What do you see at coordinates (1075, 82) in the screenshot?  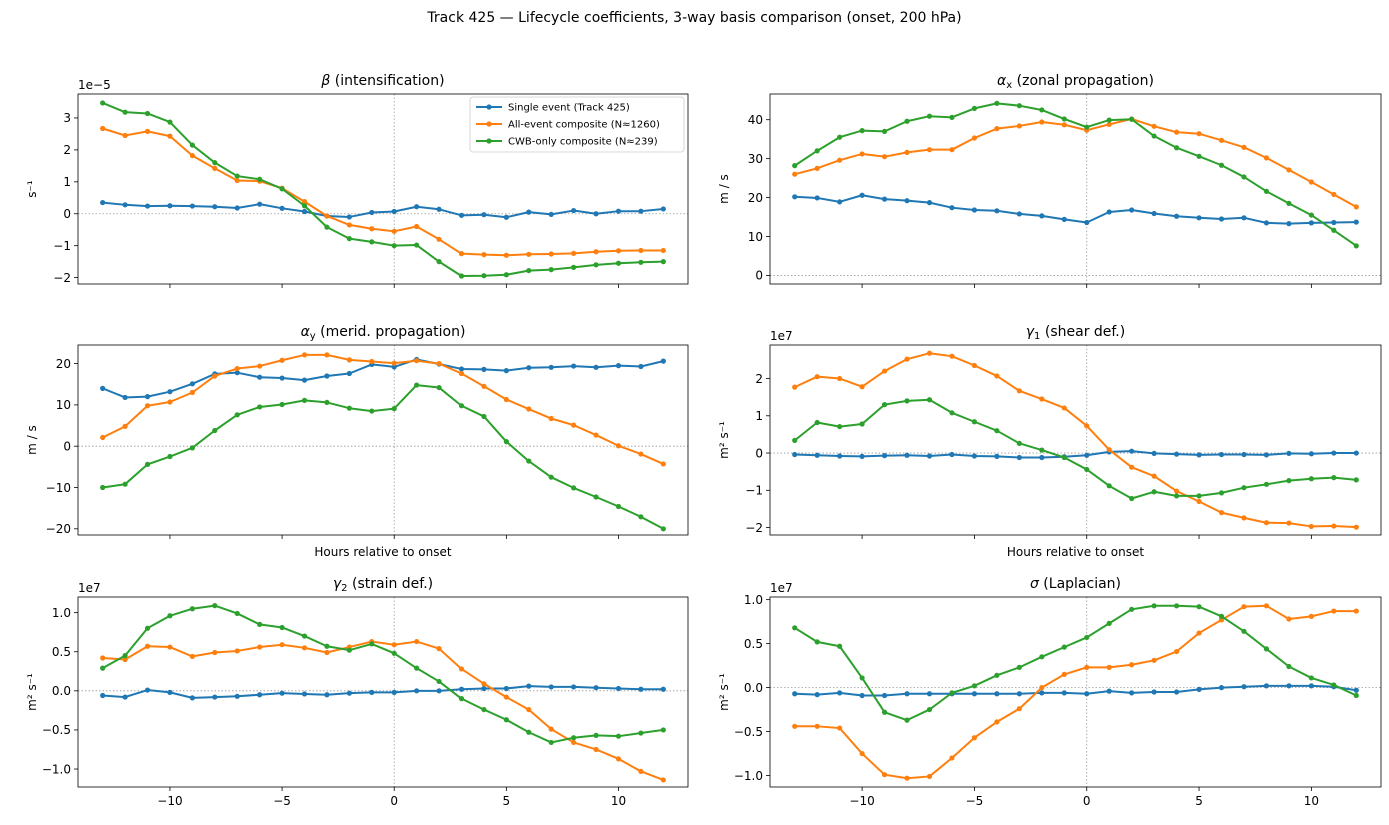 I see `panel-title: αx (zonal propagation)` at bounding box center [1075, 82].